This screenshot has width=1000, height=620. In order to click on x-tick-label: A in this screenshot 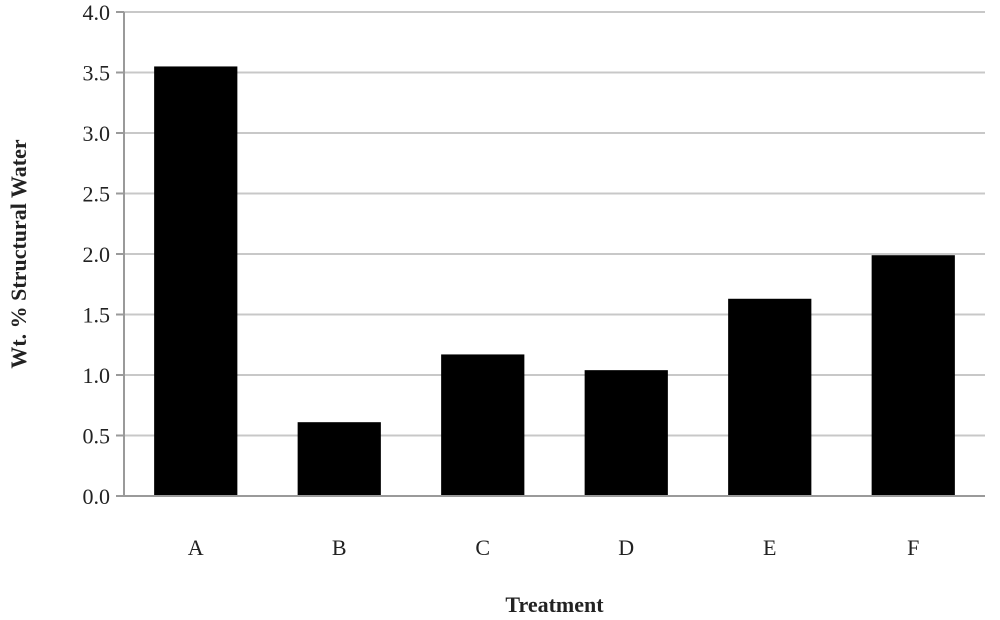, I will do `click(196, 547)`.